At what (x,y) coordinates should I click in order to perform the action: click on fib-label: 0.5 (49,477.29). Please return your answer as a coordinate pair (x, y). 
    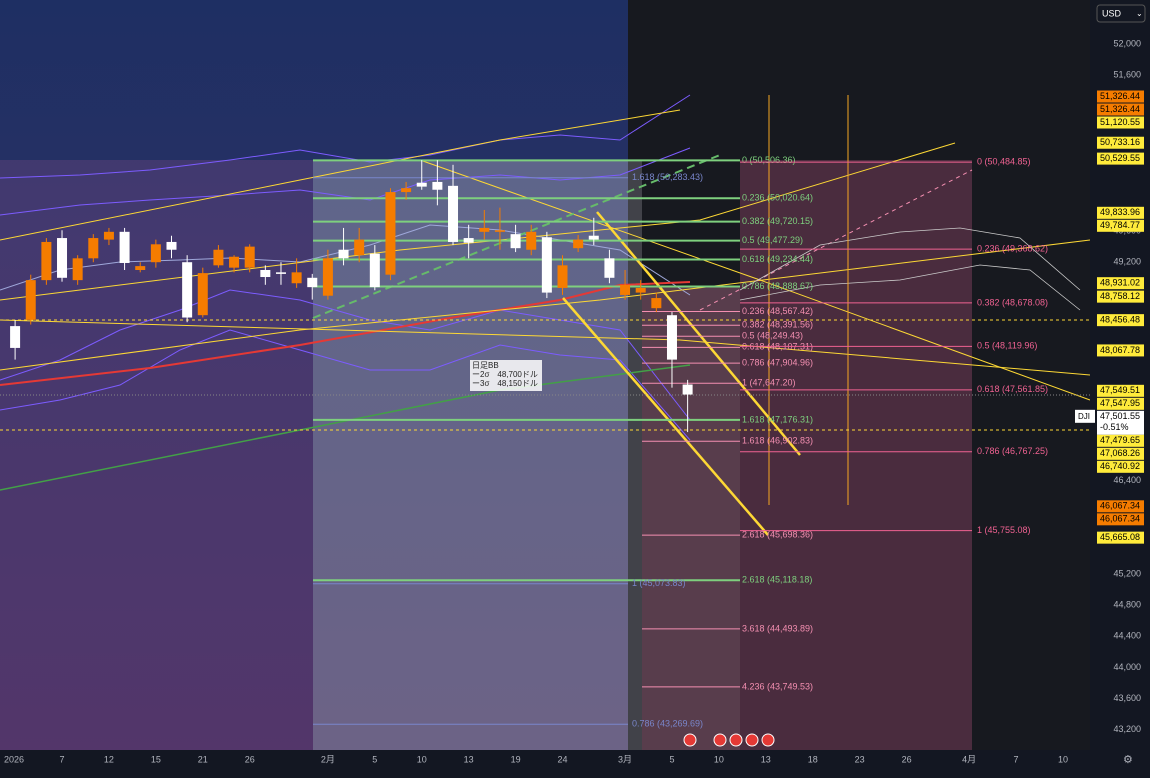
    Looking at the image, I should click on (772, 240).